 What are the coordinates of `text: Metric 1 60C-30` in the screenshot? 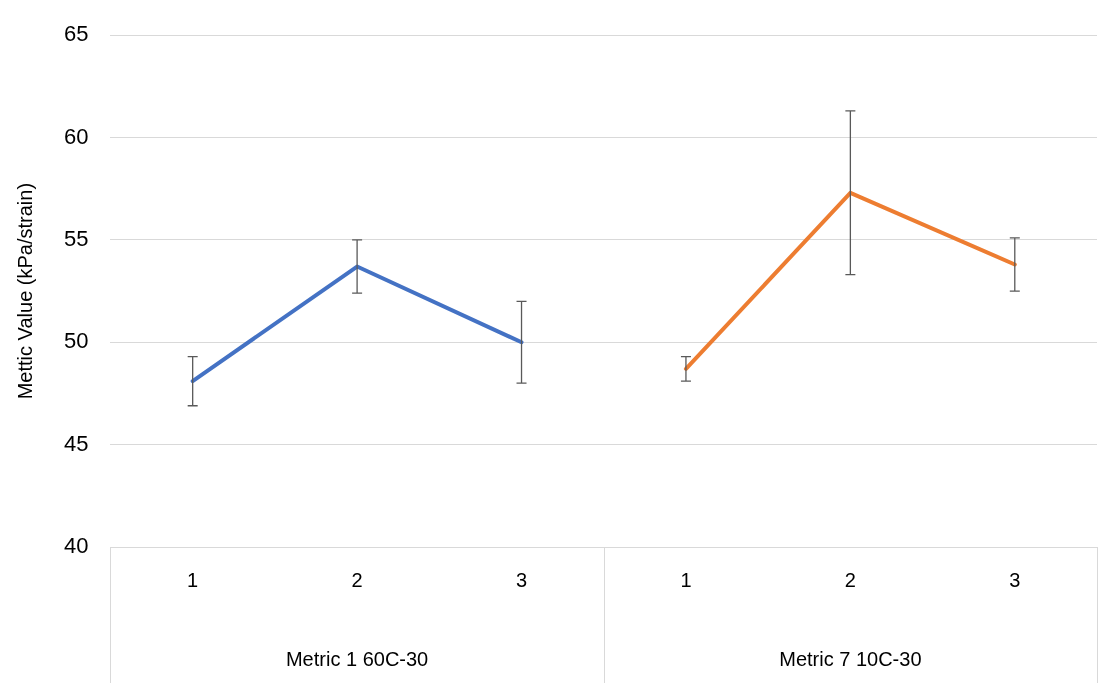 It's located at (357, 658).